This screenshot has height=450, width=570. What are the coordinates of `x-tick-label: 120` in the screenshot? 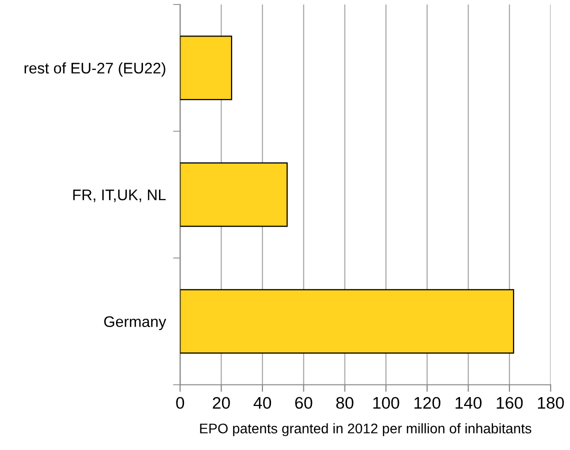 It's located at (427, 402).